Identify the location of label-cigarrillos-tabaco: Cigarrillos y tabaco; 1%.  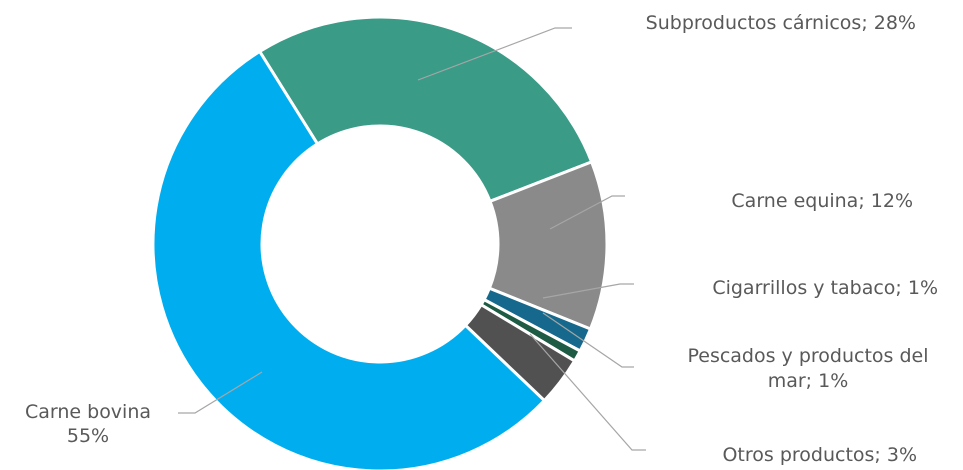
(825, 288).